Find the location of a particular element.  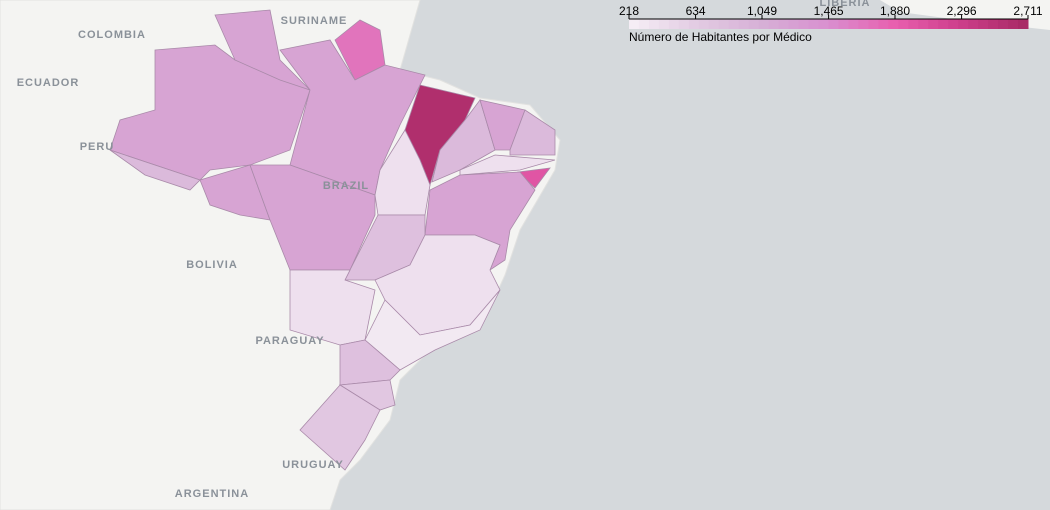

country-label: LIBERIA is located at coordinates (845, 4).